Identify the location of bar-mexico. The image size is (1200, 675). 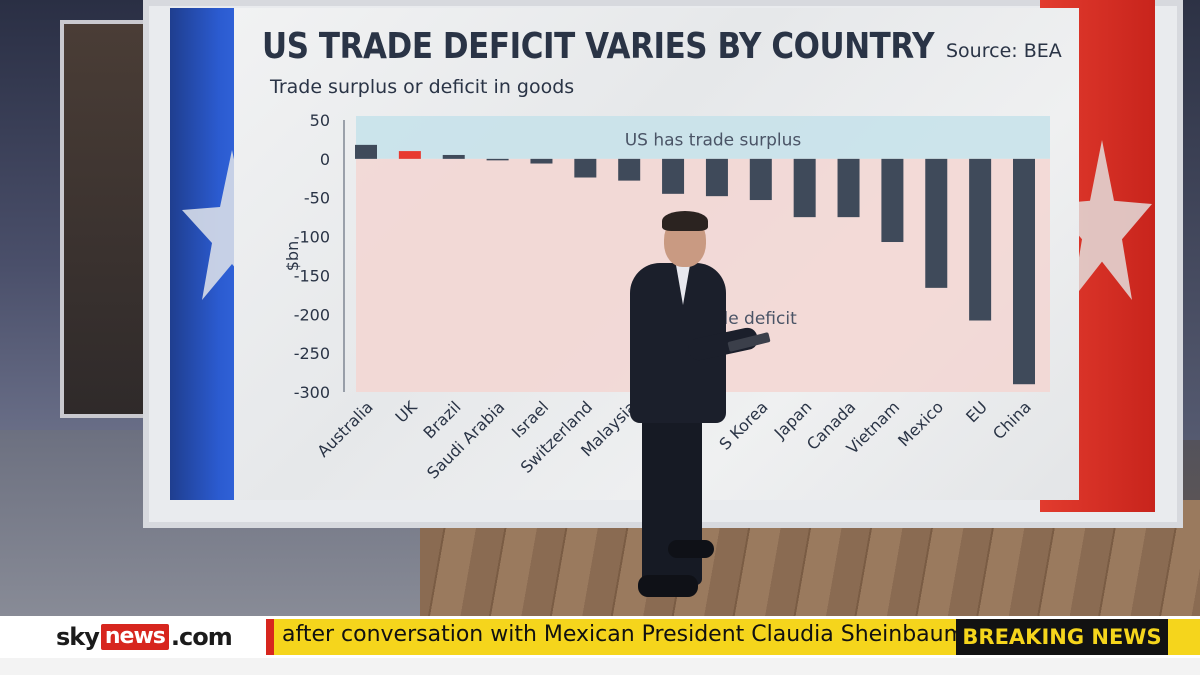
(936, 223).